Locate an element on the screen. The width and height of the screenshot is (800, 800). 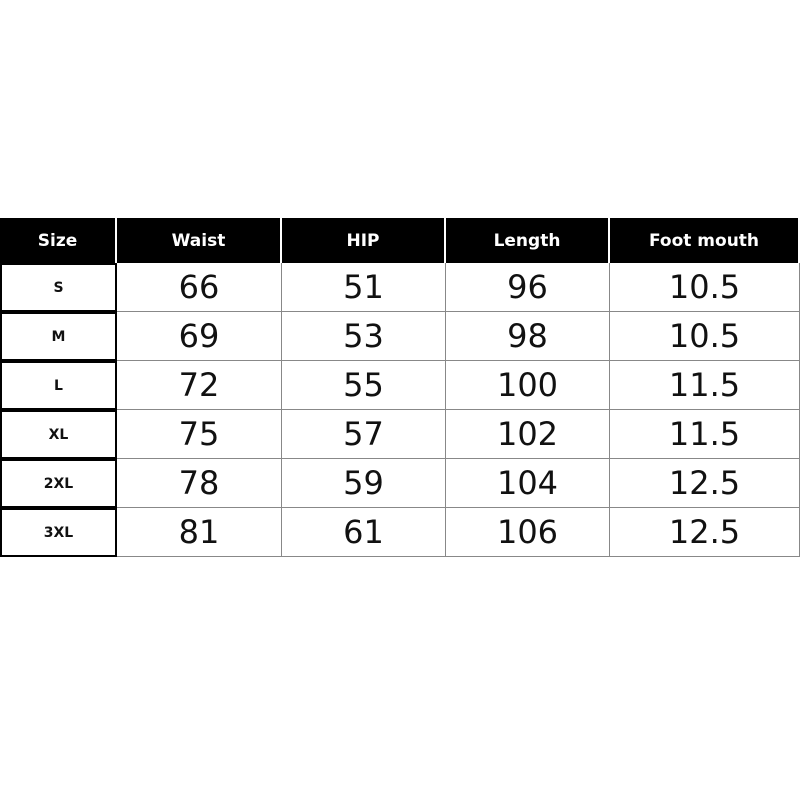
header-cell: Size is located at coordinates (58, 240).